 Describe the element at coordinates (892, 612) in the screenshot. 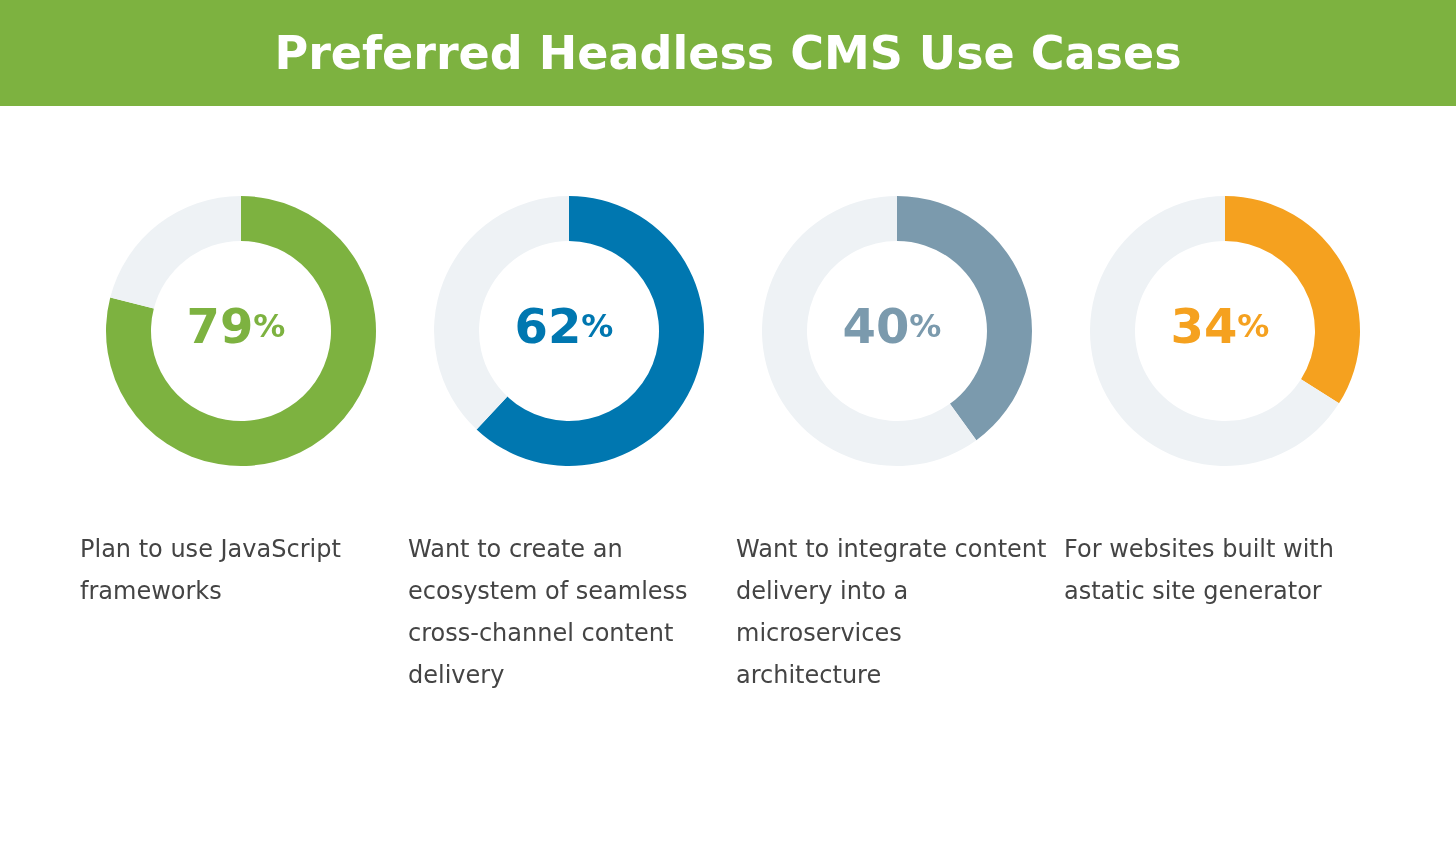

I see `text: Want to integrate content delivery into a microservices architecture` at that location.